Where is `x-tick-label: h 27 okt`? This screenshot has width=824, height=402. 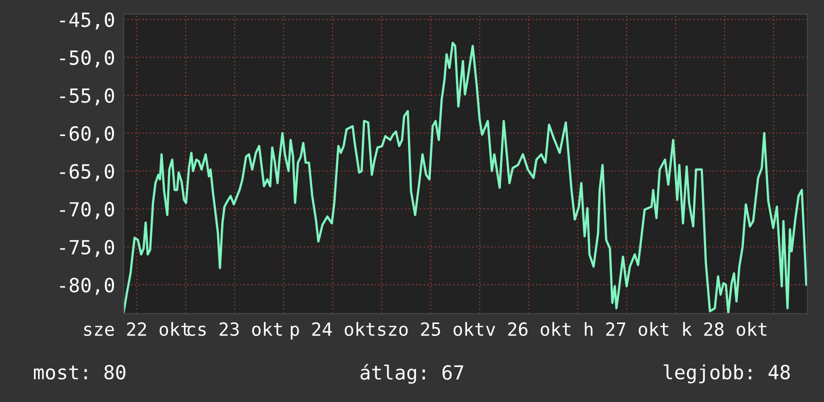 x-tick-label: h 27 okt is located at coordinates (626, 329).